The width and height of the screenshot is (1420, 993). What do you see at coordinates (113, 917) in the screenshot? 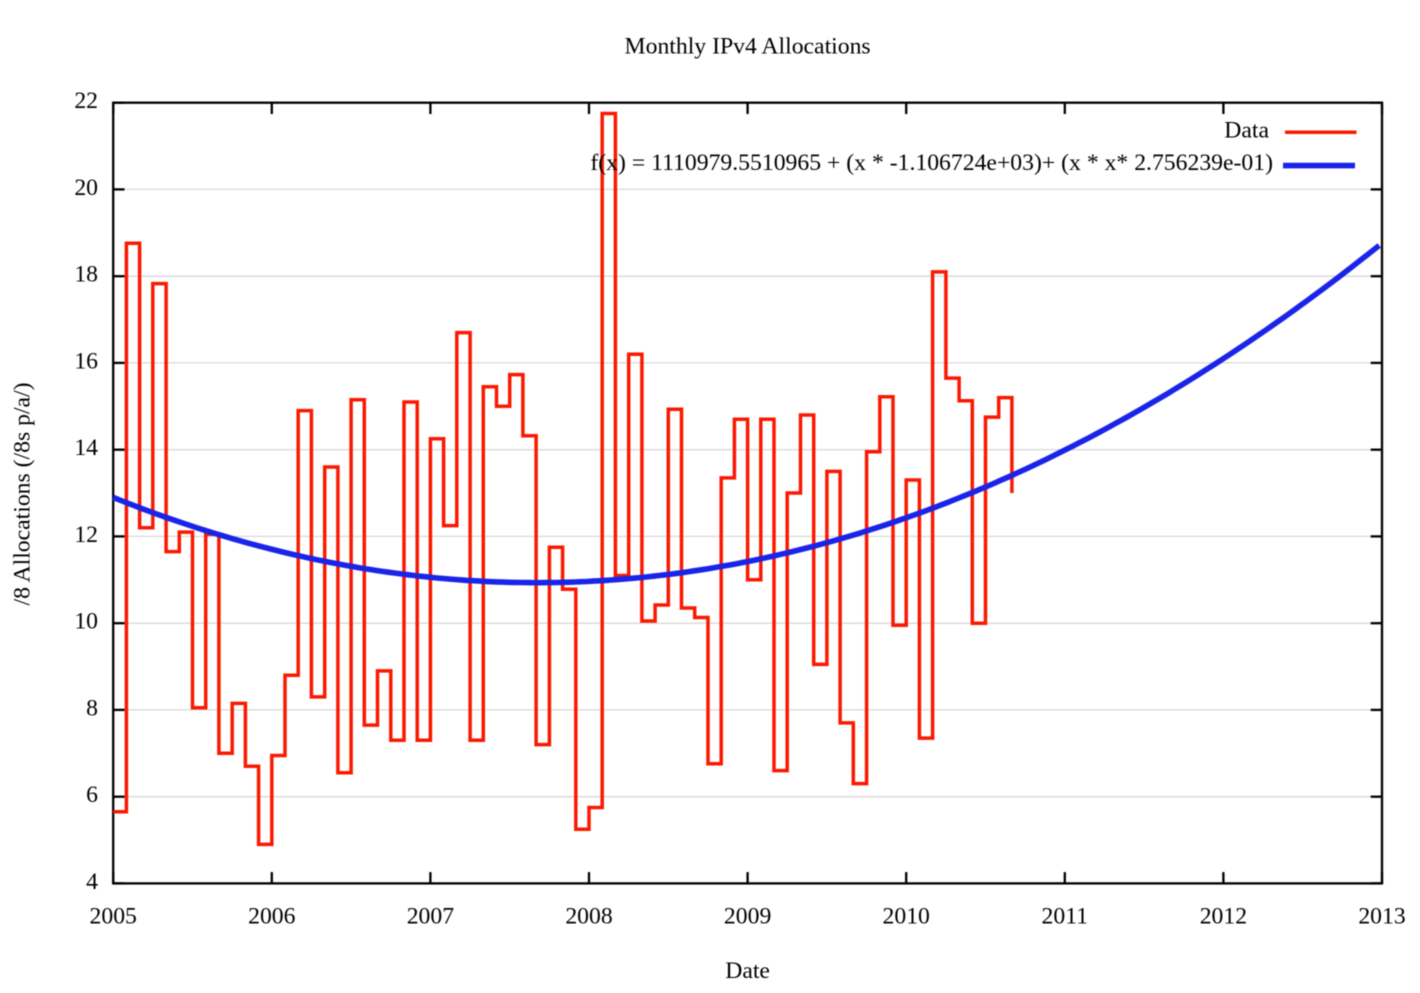
I see `svg-text: 2005` at bounding box center [113, 917].